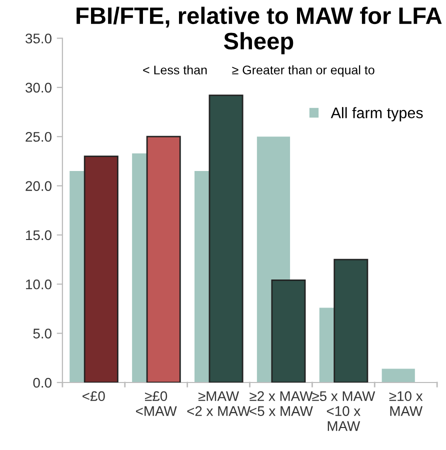  I want to click on chart-title: FBI/FTE, relative to MAW for LFA Sheep, so click(259, 30).